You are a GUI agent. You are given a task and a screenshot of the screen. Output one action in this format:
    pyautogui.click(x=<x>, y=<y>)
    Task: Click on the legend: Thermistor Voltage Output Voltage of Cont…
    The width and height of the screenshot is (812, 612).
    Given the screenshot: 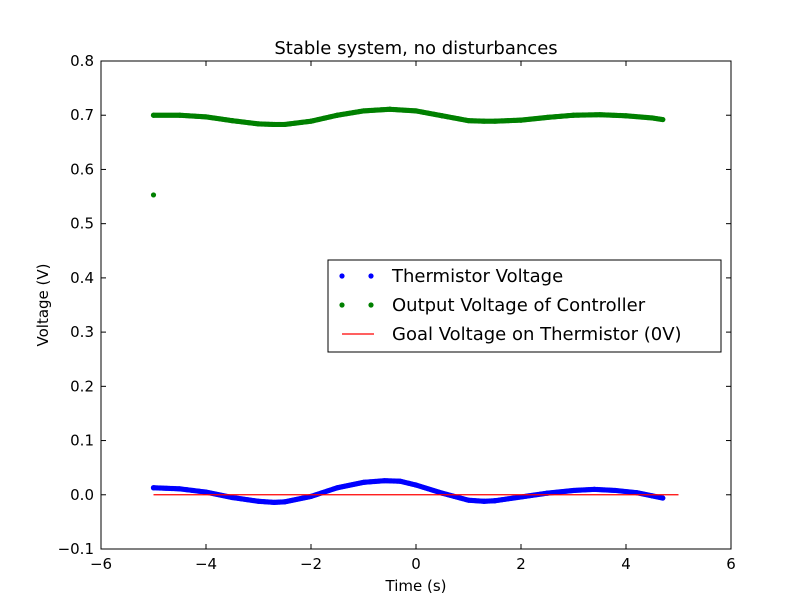 What is the action you would take?
    pyautogui.click(x=524, y=306)
    